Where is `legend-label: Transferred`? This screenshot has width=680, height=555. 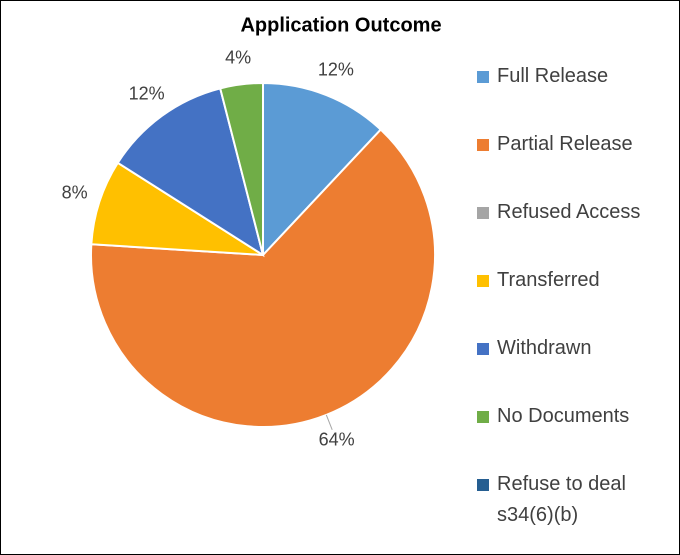
legend-label: Transferred is located at coordinates (548, 280).